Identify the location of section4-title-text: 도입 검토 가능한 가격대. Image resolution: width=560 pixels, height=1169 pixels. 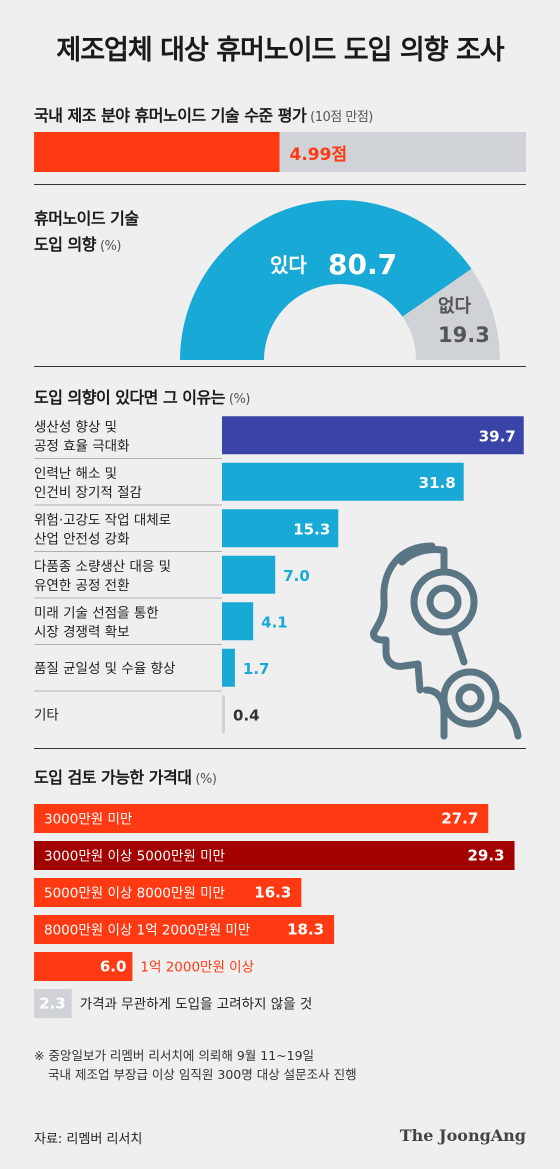
(113, 777).